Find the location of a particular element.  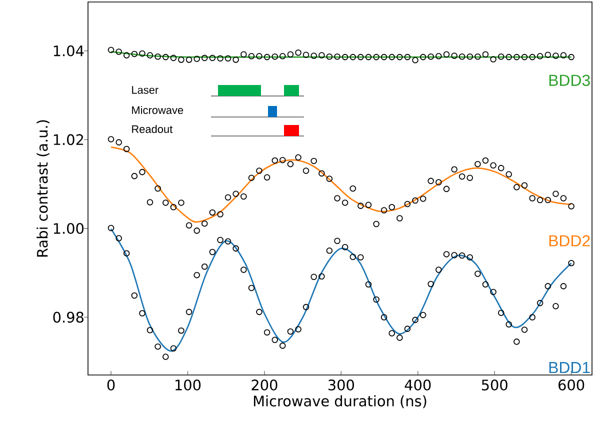

x-tick-label: 400 is located at coordinates (417, 385).